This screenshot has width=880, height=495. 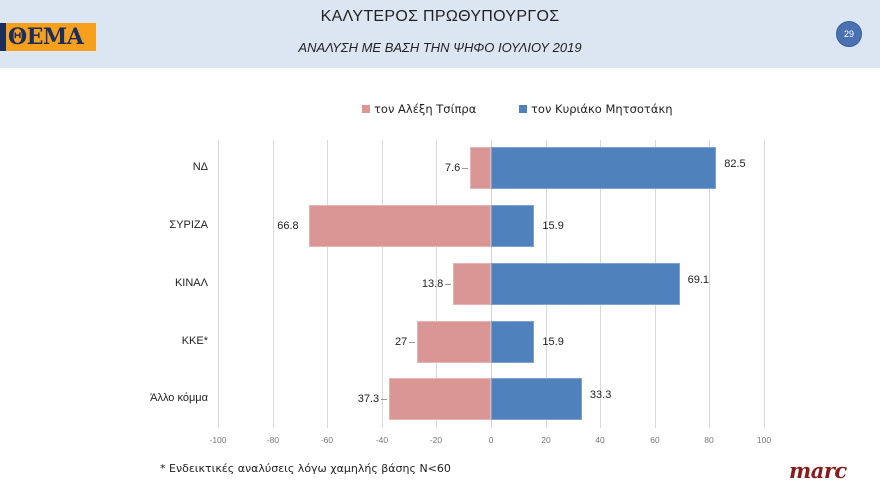 I want to click on marc-logo: marc, so click(x=818, y=470).